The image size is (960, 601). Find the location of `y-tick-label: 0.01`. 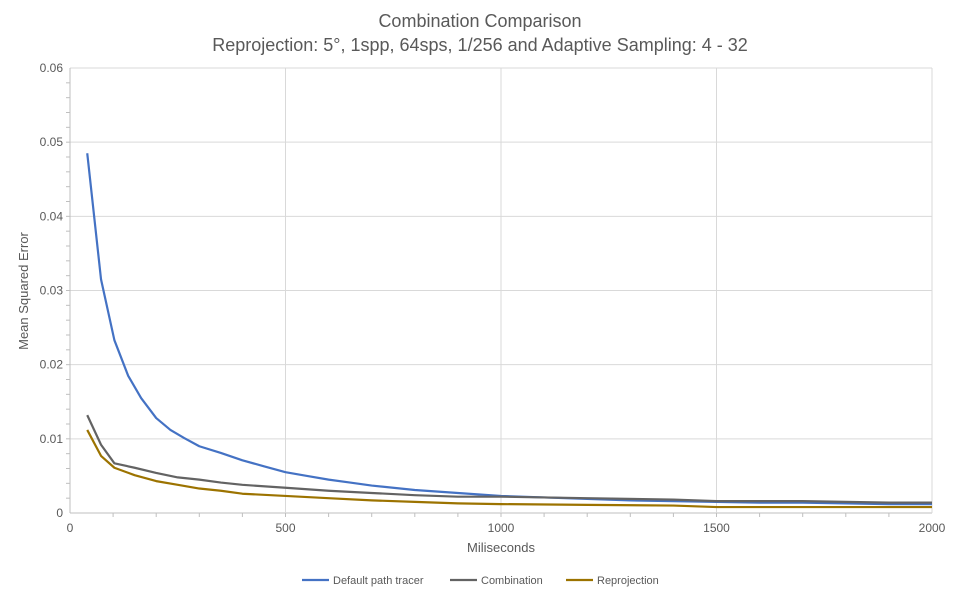

y-tick-label: 0.01 is located at coordinates (52, 439).